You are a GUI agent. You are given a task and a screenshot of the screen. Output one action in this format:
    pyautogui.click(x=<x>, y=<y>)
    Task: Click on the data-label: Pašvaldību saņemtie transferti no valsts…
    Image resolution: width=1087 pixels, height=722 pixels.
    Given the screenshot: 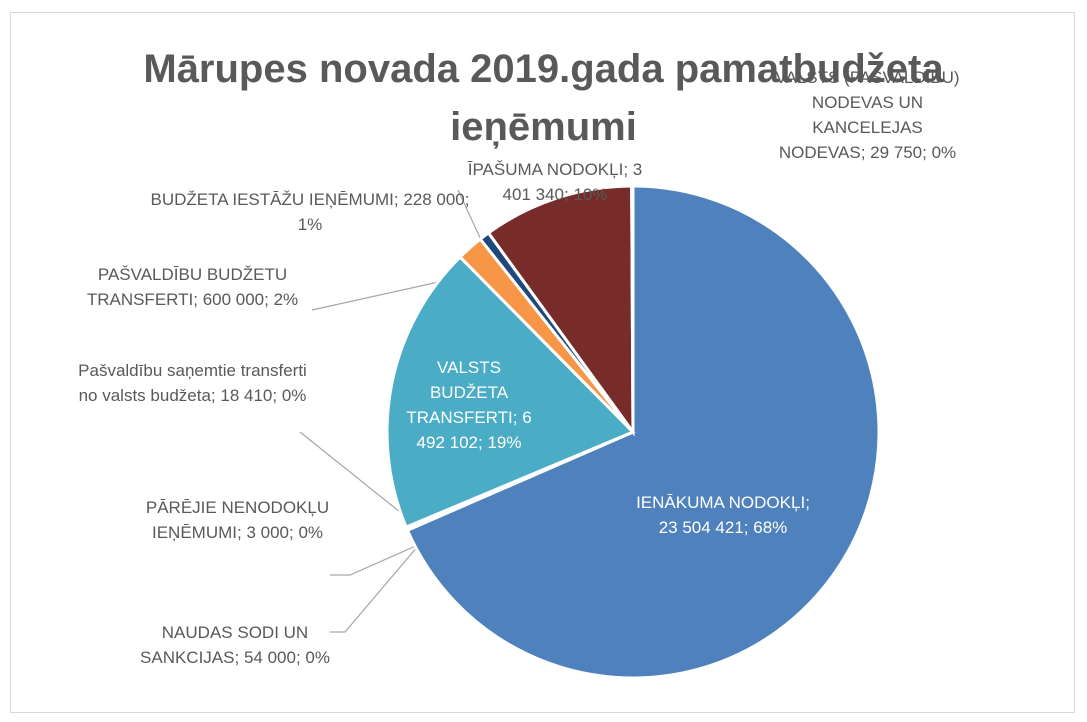 What is the action you would take?
    pyautogui.click(x=192, y=383)
    